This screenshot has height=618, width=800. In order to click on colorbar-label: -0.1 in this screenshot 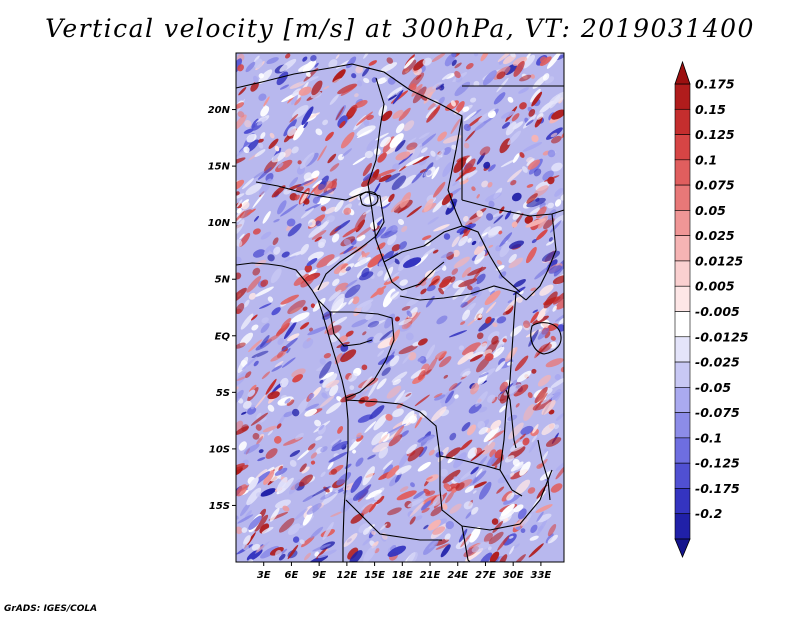, I will do `click(708, 437)`.